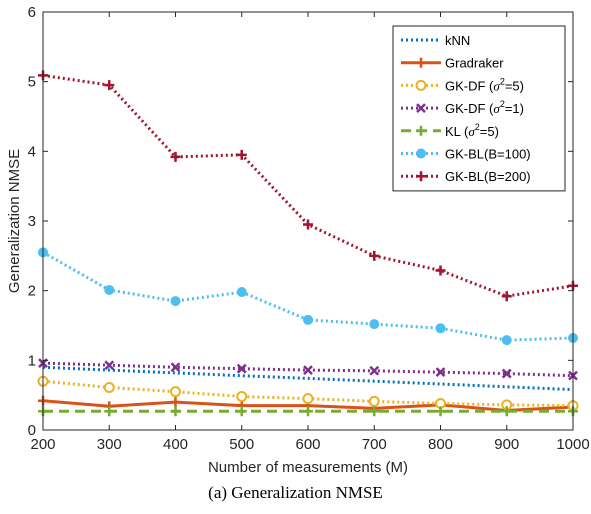 The width and height of the screenshot is (591, 514). I want to click on x-tick-label: 1000, so click(572, 444).